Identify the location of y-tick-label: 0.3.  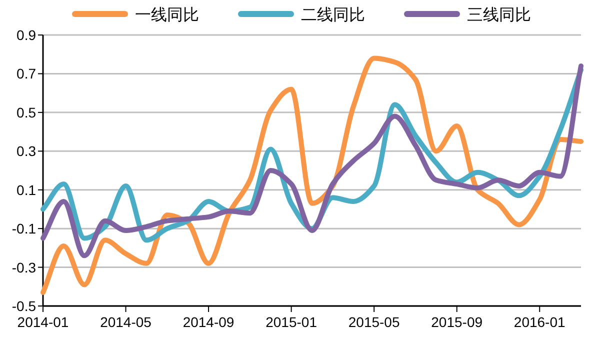
(26, 151).